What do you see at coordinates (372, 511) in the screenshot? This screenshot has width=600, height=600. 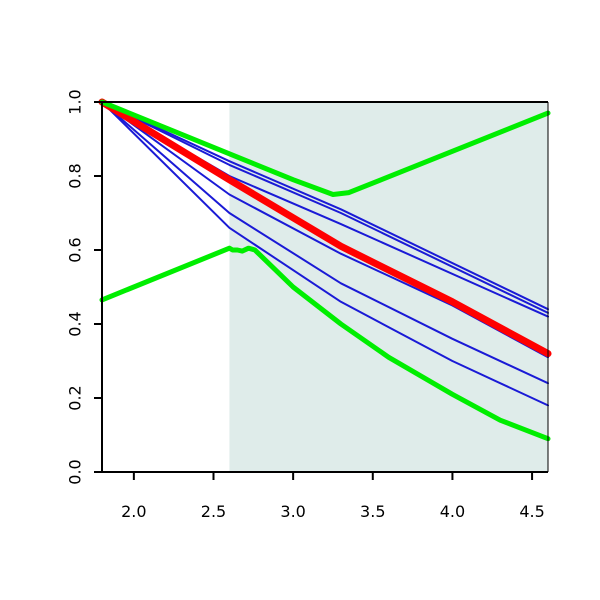 I see `x-tick-label: 3.5` at bounding box center [372, 511].